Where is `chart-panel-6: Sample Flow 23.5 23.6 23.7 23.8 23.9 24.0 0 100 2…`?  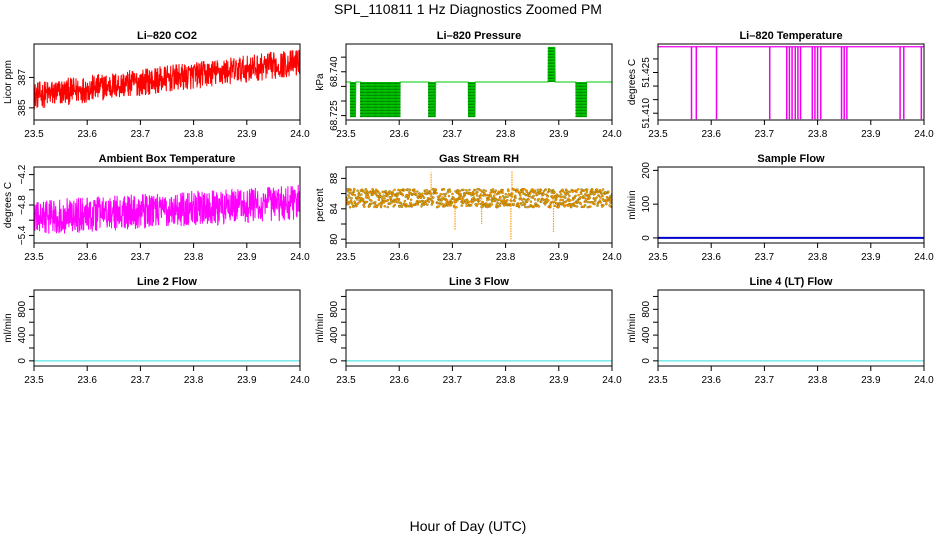
chart-panel-6: Sample Flow 23.5 23.6 23.7 23.8 23.9 24.0 0 100 2… is located at coordinates (780, 208).